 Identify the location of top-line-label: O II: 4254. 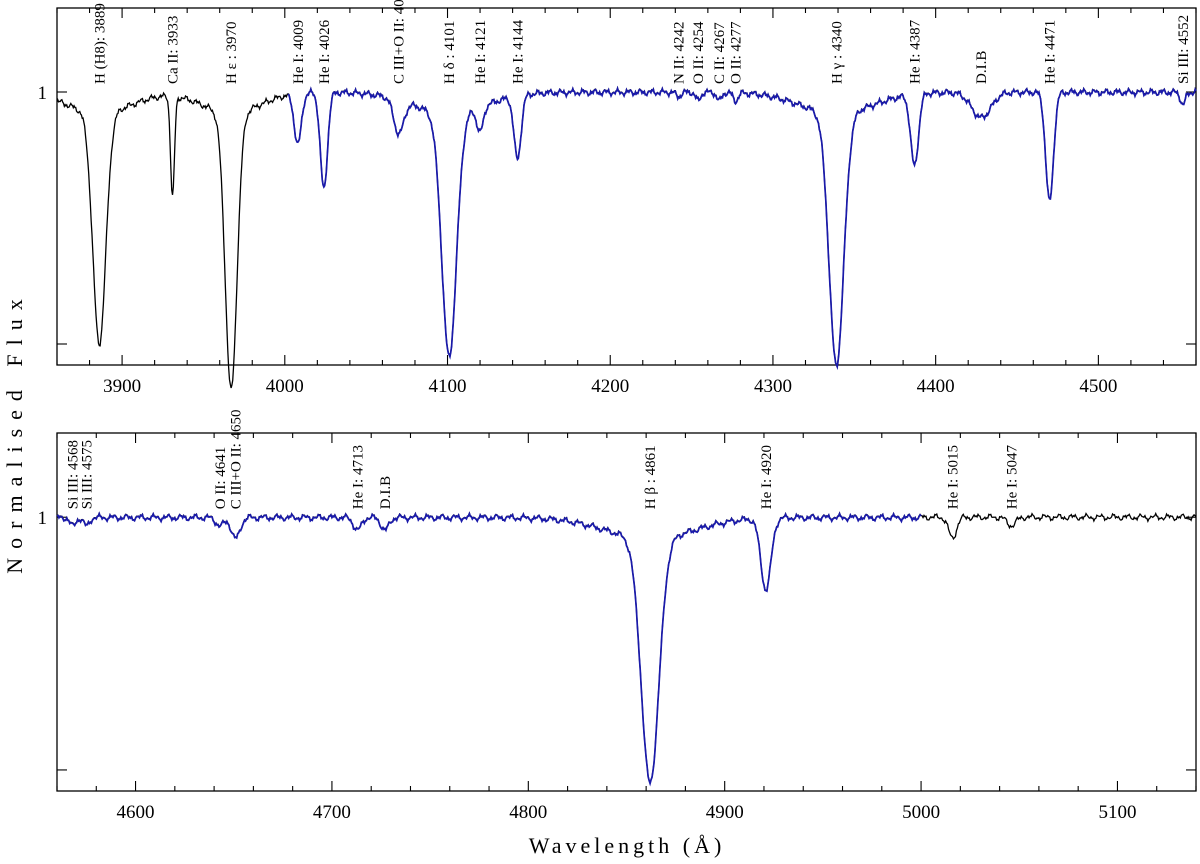
(699, 52).